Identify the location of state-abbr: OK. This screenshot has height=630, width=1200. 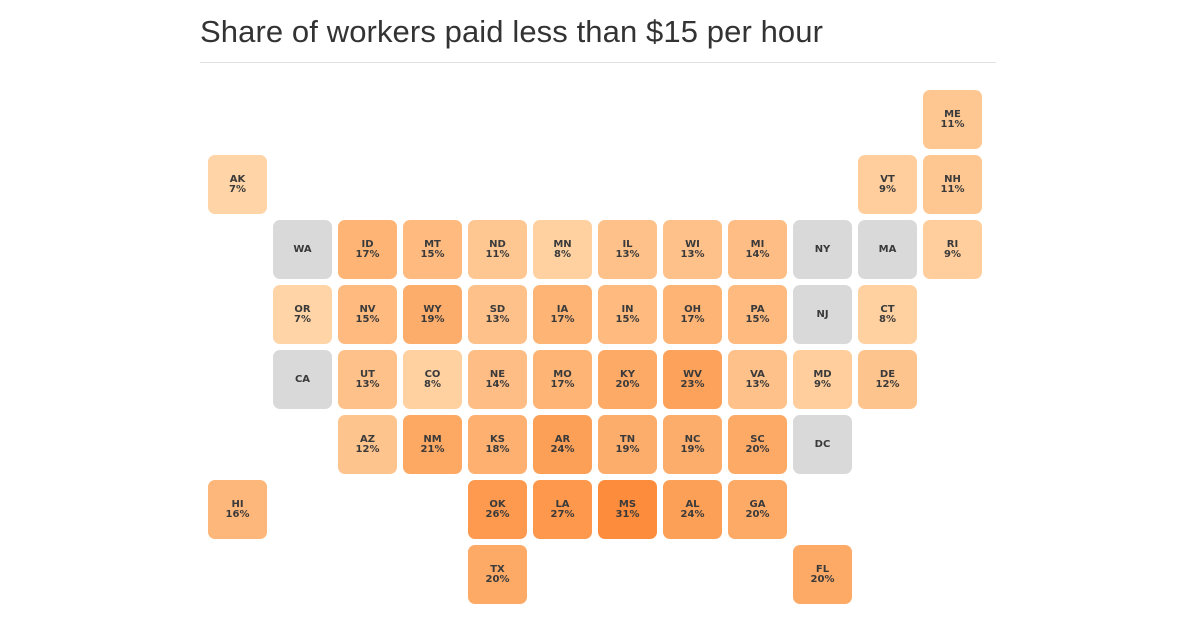
(497, 504).